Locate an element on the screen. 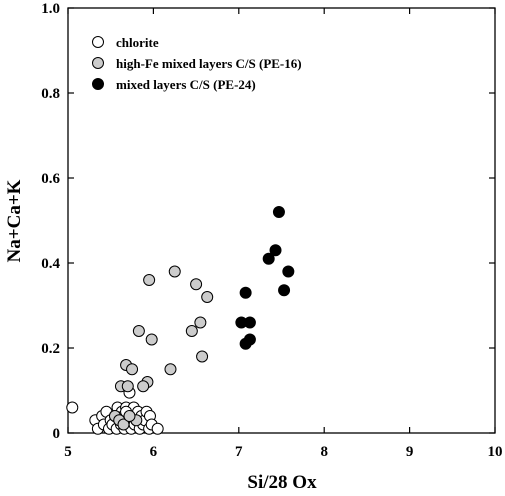 The image size is (505, 496). x-tick-label: 8 is located at coordinates (324, 452).